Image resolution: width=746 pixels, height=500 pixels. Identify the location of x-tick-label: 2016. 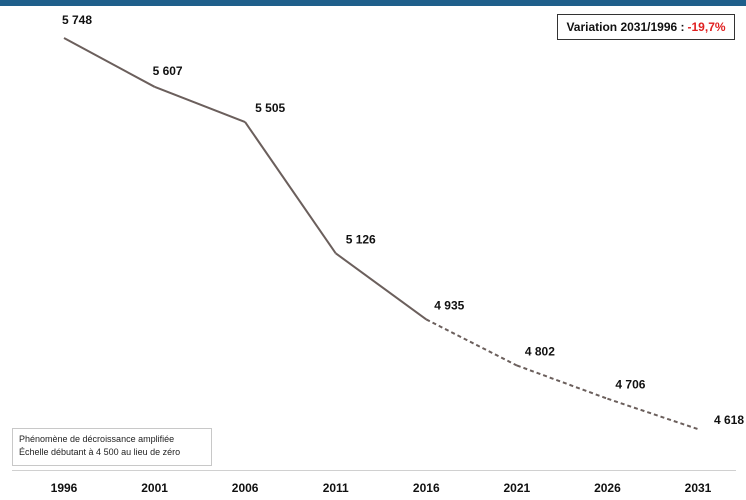
(426, 488).